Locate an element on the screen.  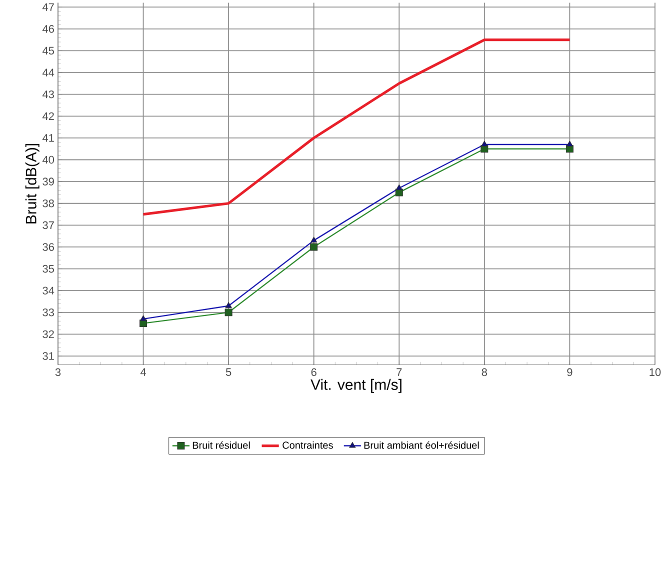
x-tick-label: 9 is located at coordinates (569, 372).